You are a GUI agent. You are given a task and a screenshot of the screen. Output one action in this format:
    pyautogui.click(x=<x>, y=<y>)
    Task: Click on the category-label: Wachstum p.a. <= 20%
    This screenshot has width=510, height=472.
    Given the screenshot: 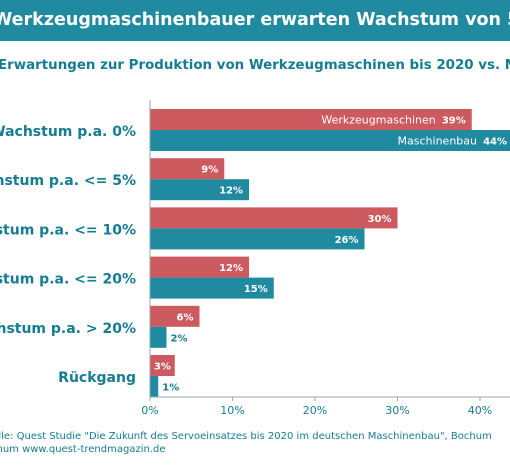 What is the action you would take?
    pyautogui.click(x=68, y=280)
    